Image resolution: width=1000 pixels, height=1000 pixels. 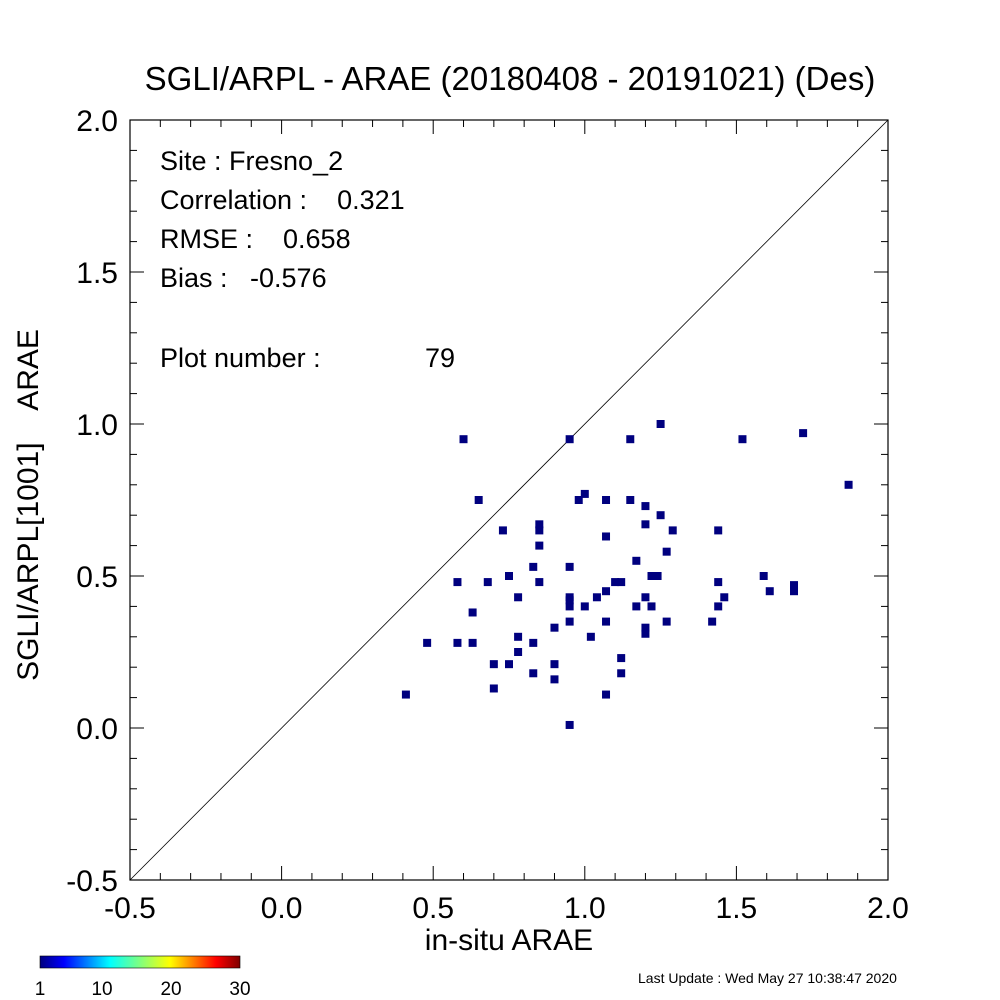 What do you see at coordinates (240, 358) in the screenshot?
I see `stat-plot-number-label: Plot number :` at bounding box center [240, 358].